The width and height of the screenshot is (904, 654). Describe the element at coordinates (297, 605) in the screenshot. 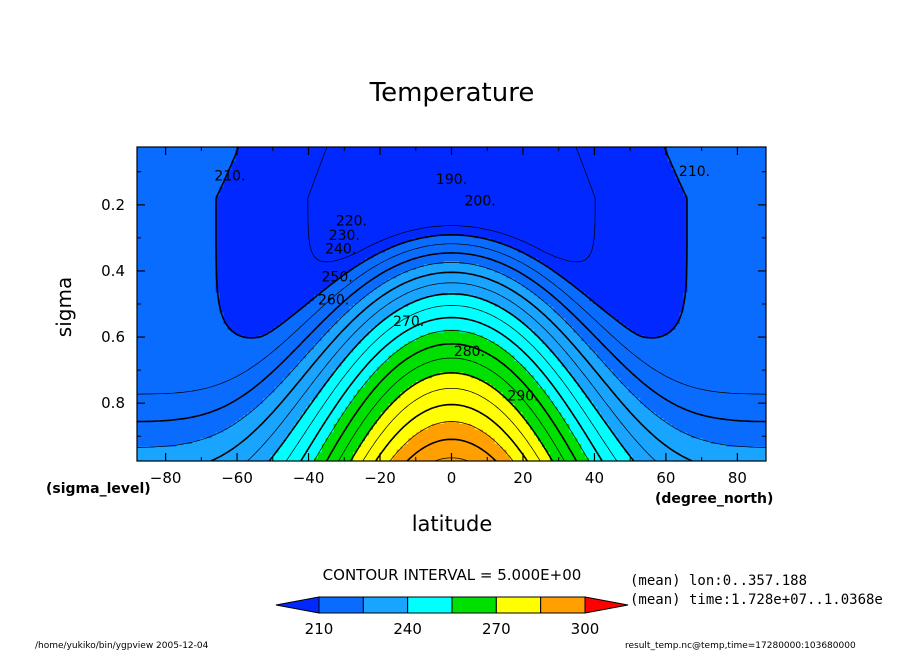

I see `colorbar-arrow-low` at that location.